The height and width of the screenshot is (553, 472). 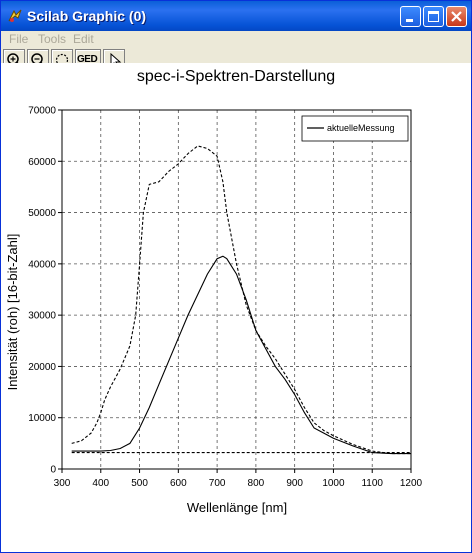 I want to click on maximize-icon, so click(x=433, y=16).